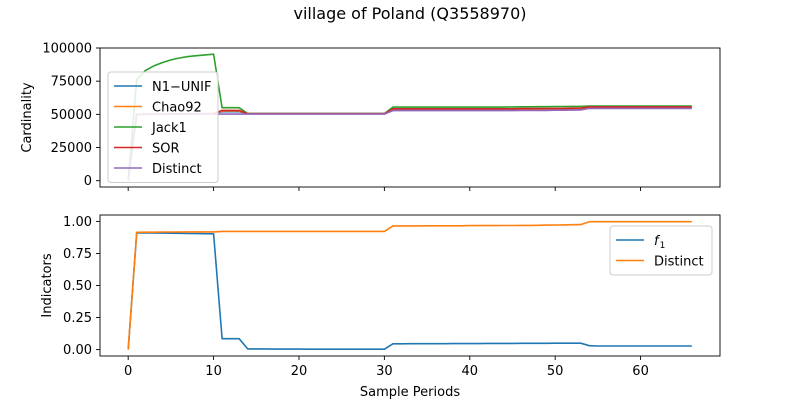  I want to click on indicators-y-tick-label: 0.25, so click(77, 318).